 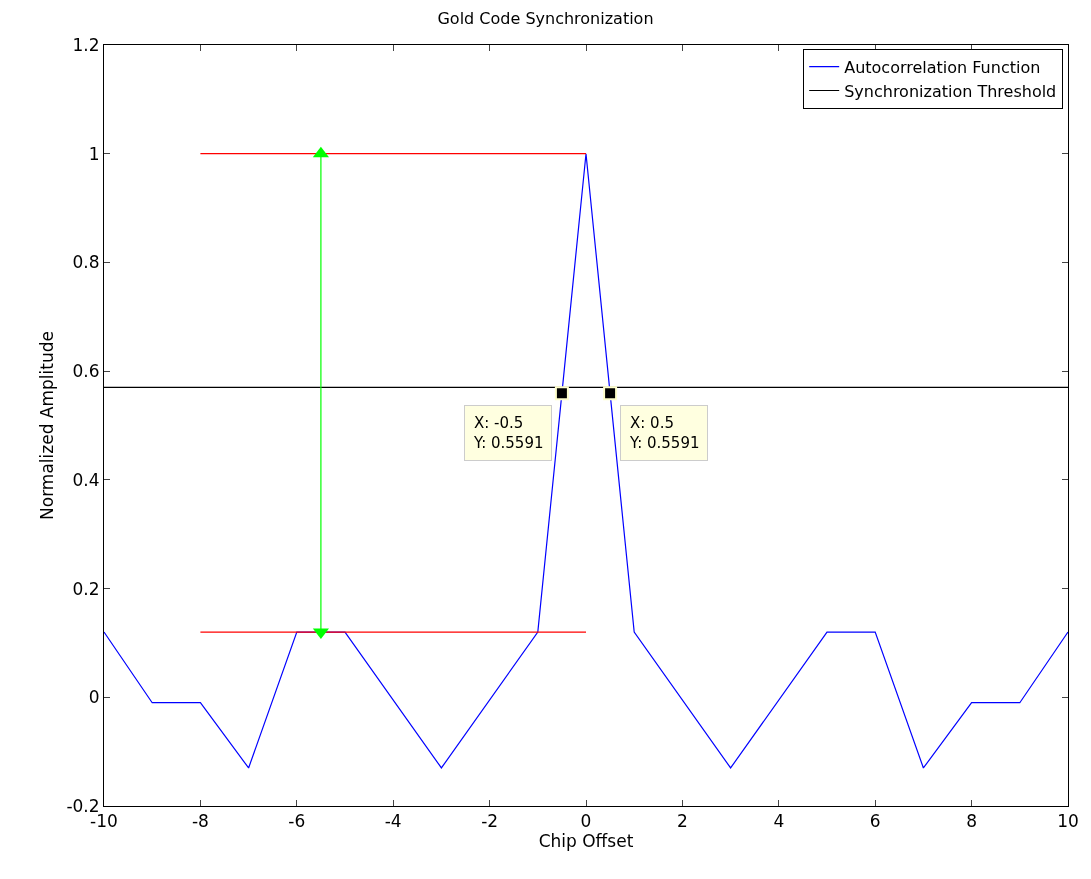 I want to click on x-tick-label: -4, so click(x=393, y=821).